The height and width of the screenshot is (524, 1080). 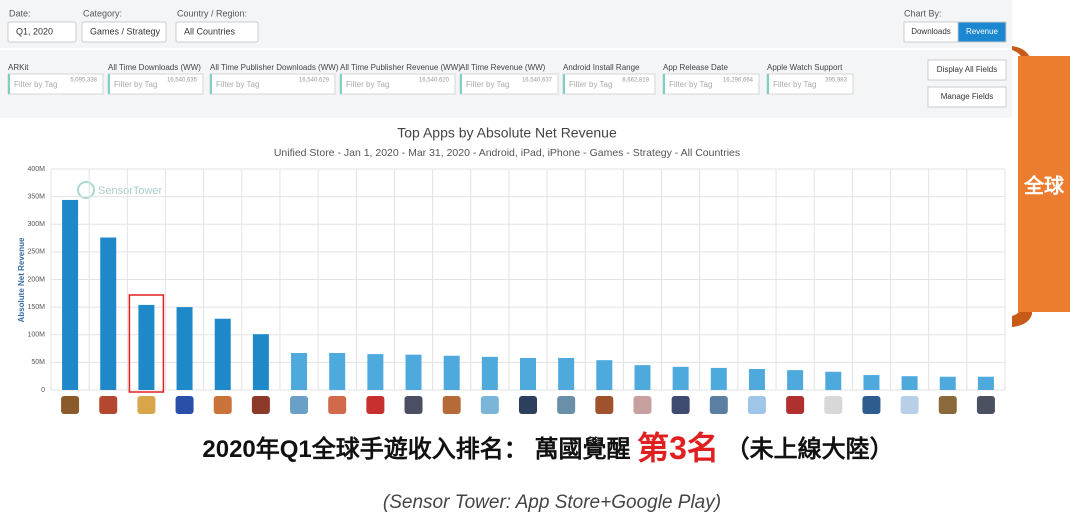 What do you see at coordinates (43, 390) in the screenshot?
I see `y-tick-label: 0` at bounding box center [43, 390].